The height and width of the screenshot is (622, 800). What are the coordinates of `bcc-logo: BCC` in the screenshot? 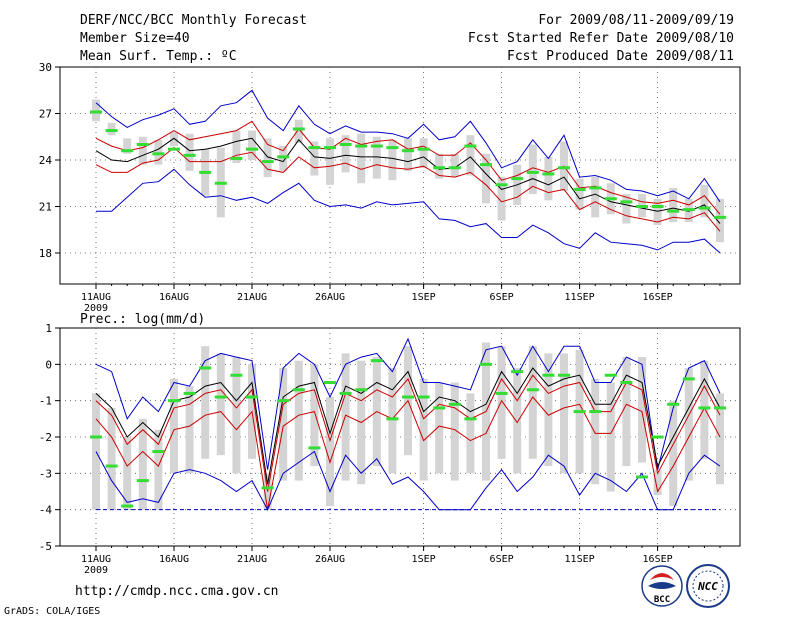 It's located at (662, 586).